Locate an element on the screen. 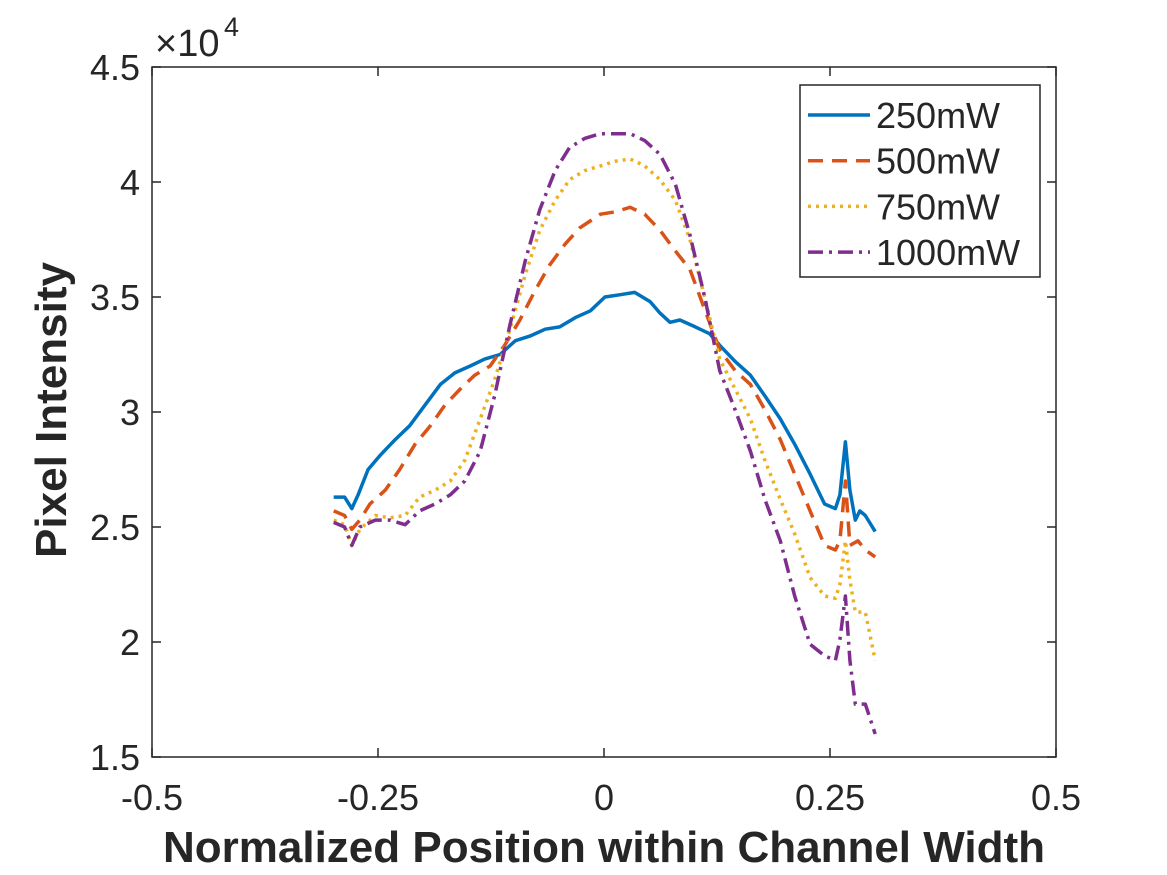 The width and height of the screenshot is (1167, 875). series-line-250mW is located at coordinates (605, 411).